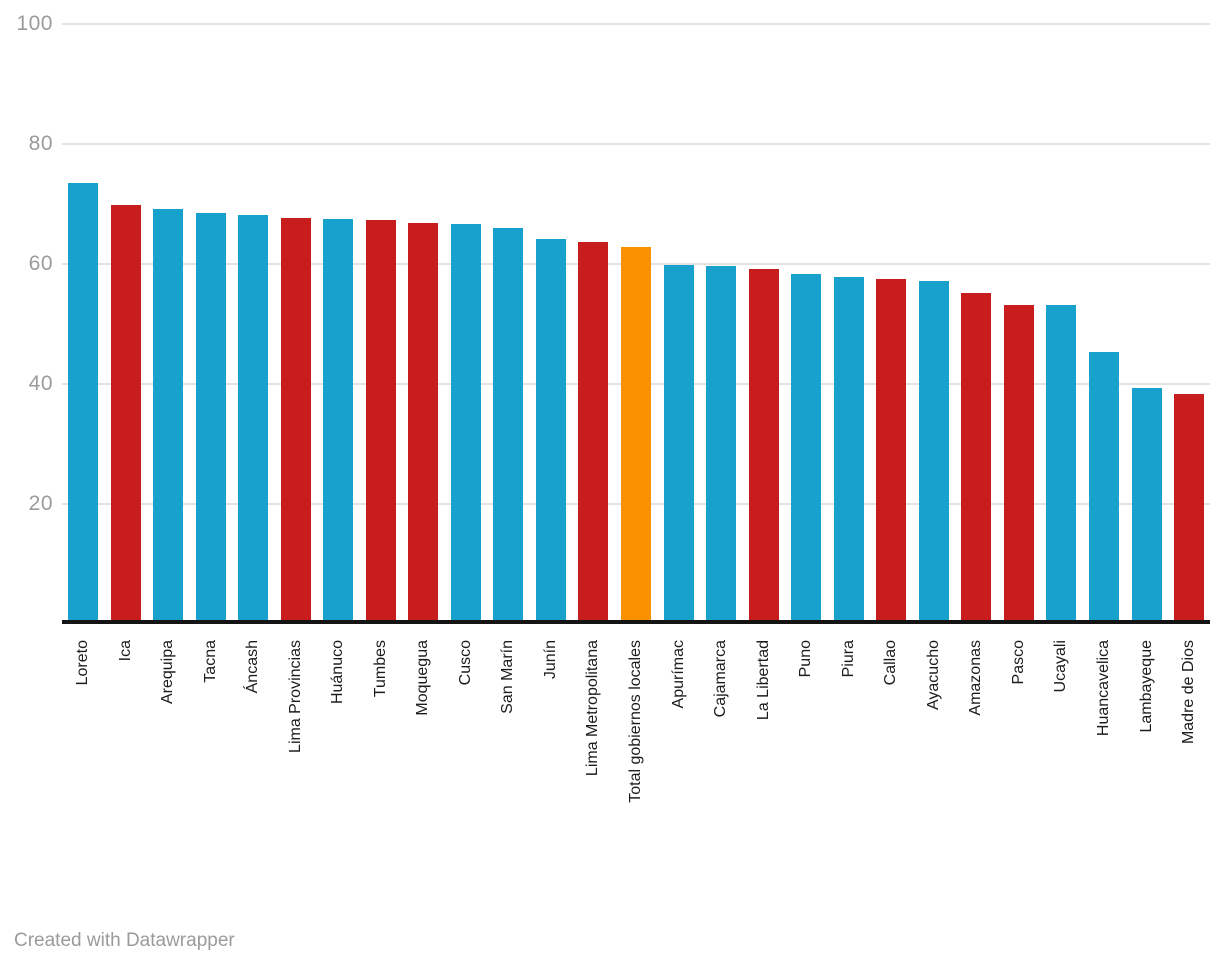  Describe the element at coordinates (550, 431) in the screenshot. I see `bar-junín` at that location.